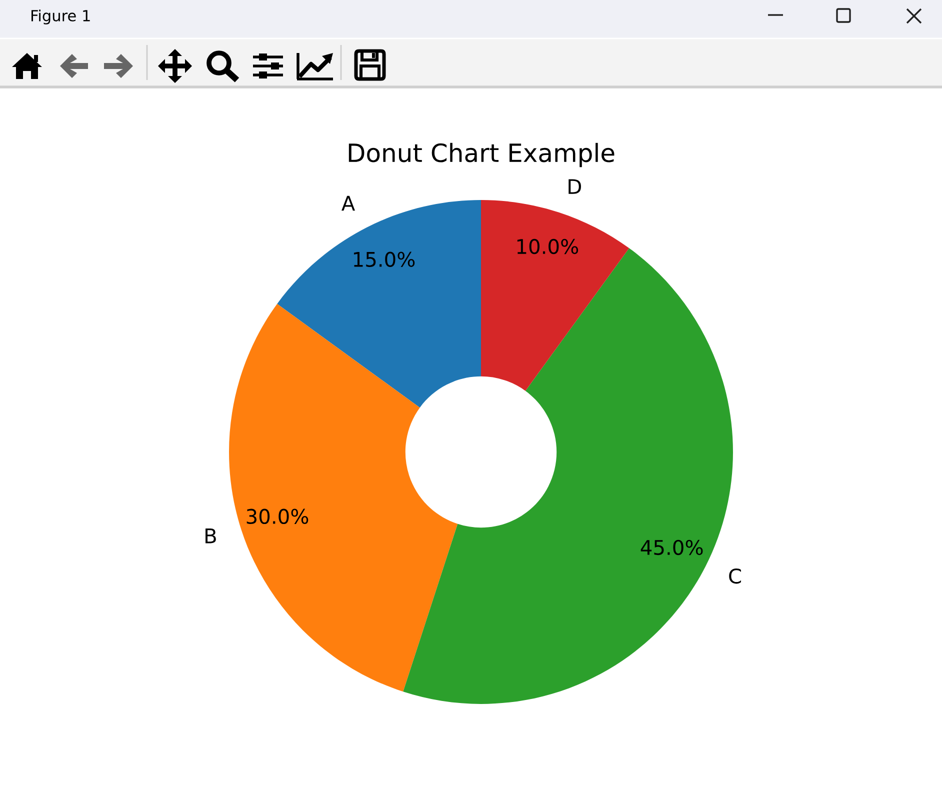 Image resolution: width=942 pixels, height=809 pixels. What do you see at coordinates (735, 576) in the screenshot?
I see `slice-label: C` at bounding box center [735, 576].